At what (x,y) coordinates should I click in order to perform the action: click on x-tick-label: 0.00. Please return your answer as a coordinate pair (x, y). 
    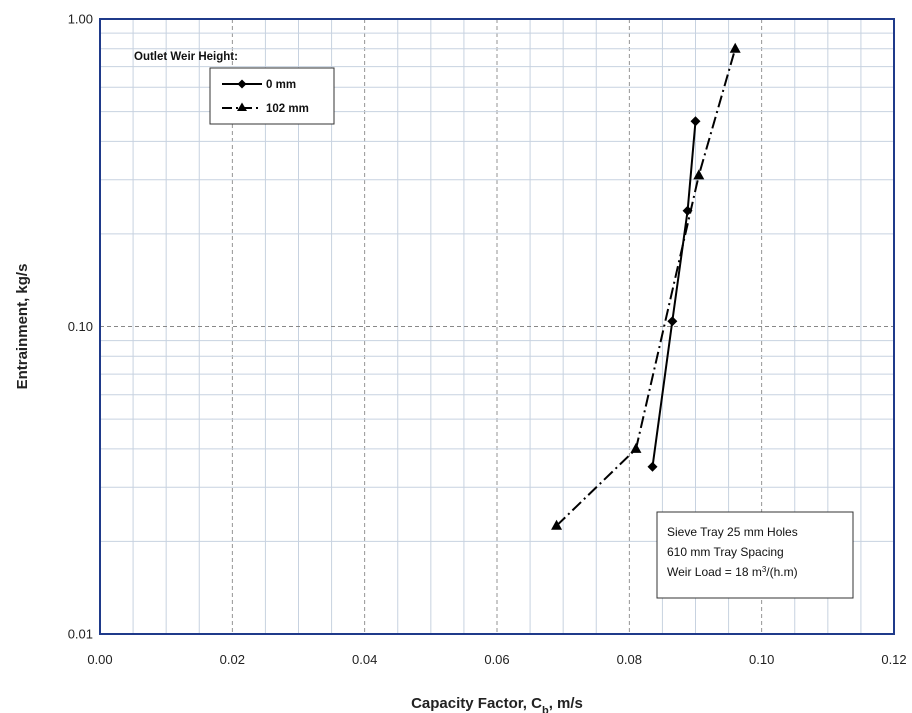
    Looking at the image, I should click on (99, 659).